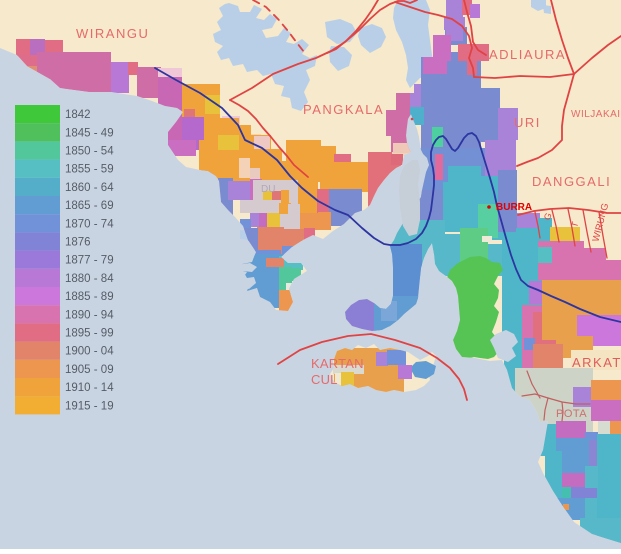  What do you see at coordinates (78, 115) in the screenshot?
I see `svg-text: 1842` at bounding box center [78, 115].